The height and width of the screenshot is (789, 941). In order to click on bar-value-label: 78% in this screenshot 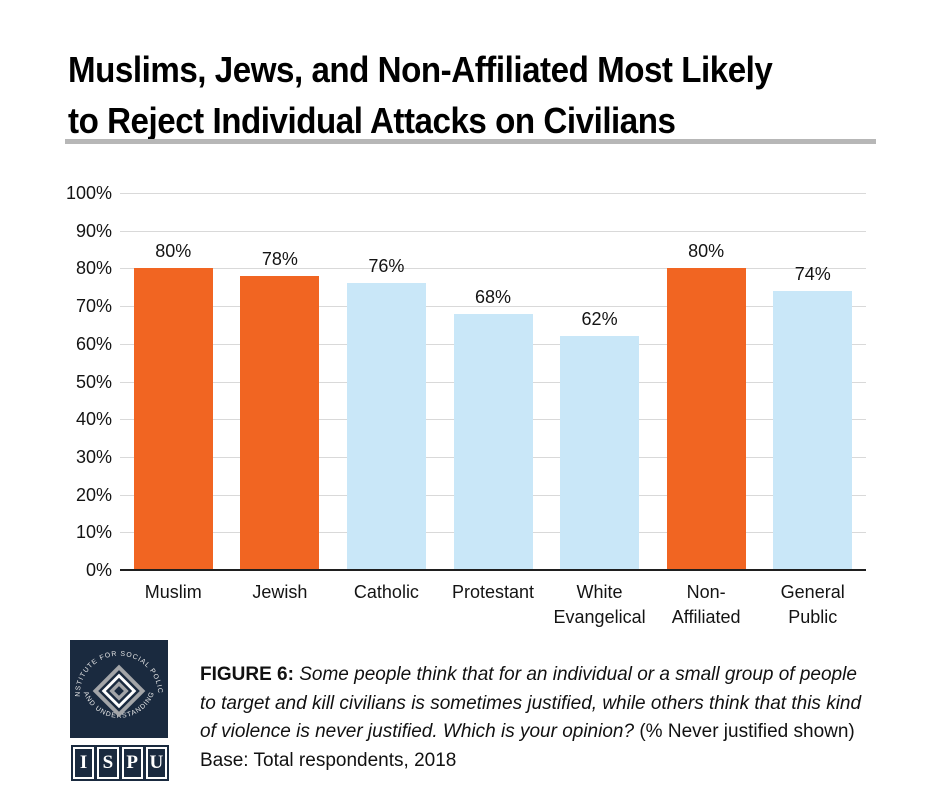, I will do `click(279, 258)`.